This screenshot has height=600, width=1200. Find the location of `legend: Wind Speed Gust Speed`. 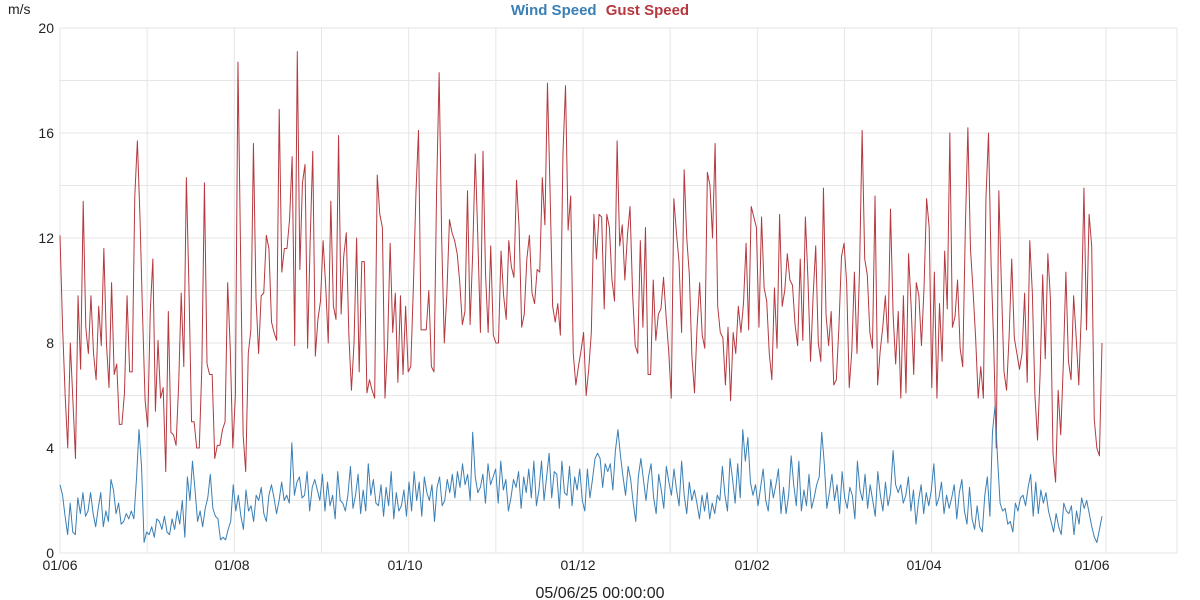

legend: Wind Speed Gust Speed is located at coordinates (600, 10).